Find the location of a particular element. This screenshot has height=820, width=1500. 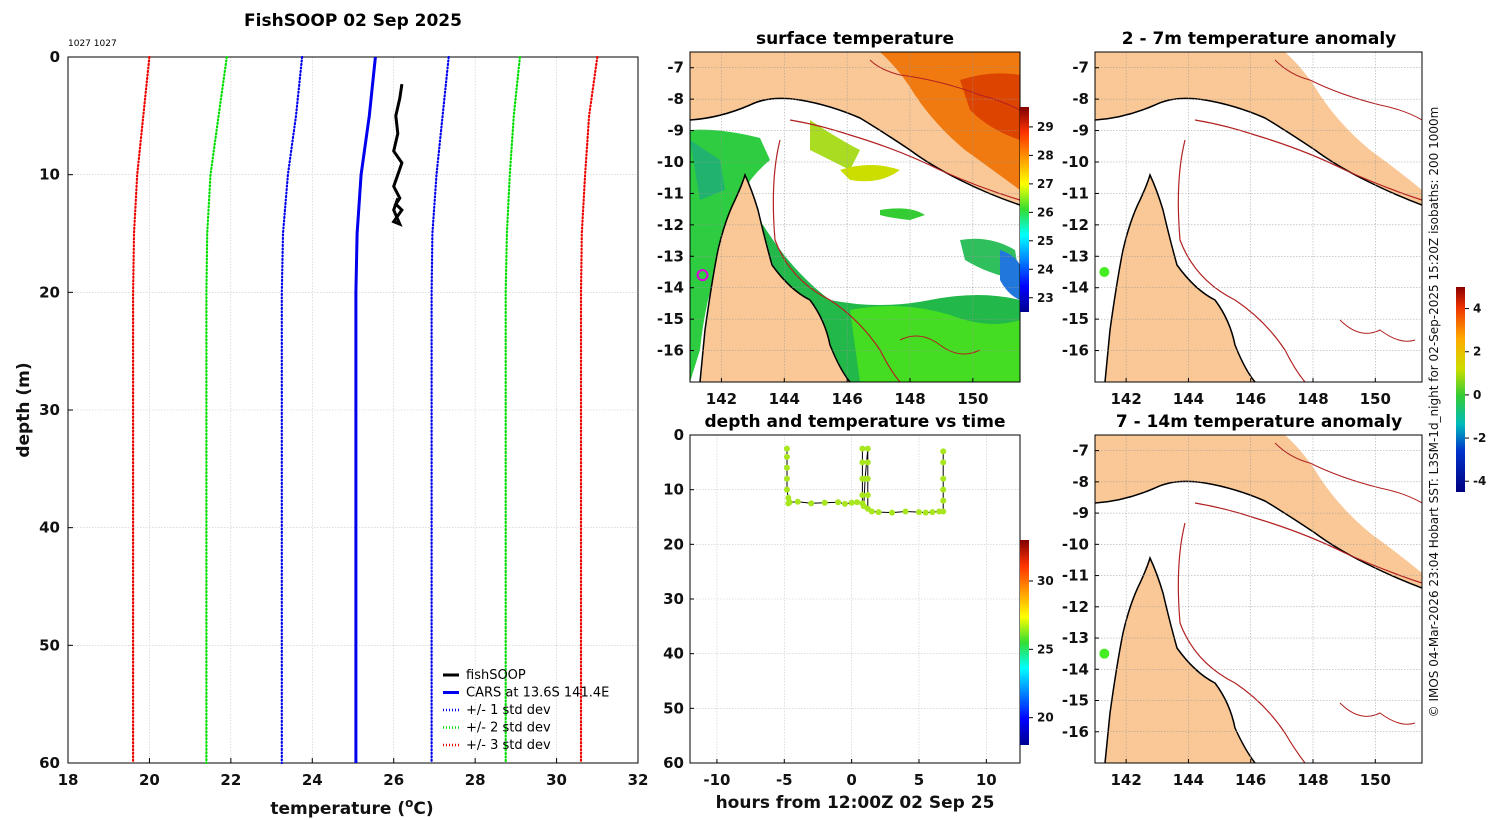

anomaly1-isobath-inner is located at coordinates (1299, 250).